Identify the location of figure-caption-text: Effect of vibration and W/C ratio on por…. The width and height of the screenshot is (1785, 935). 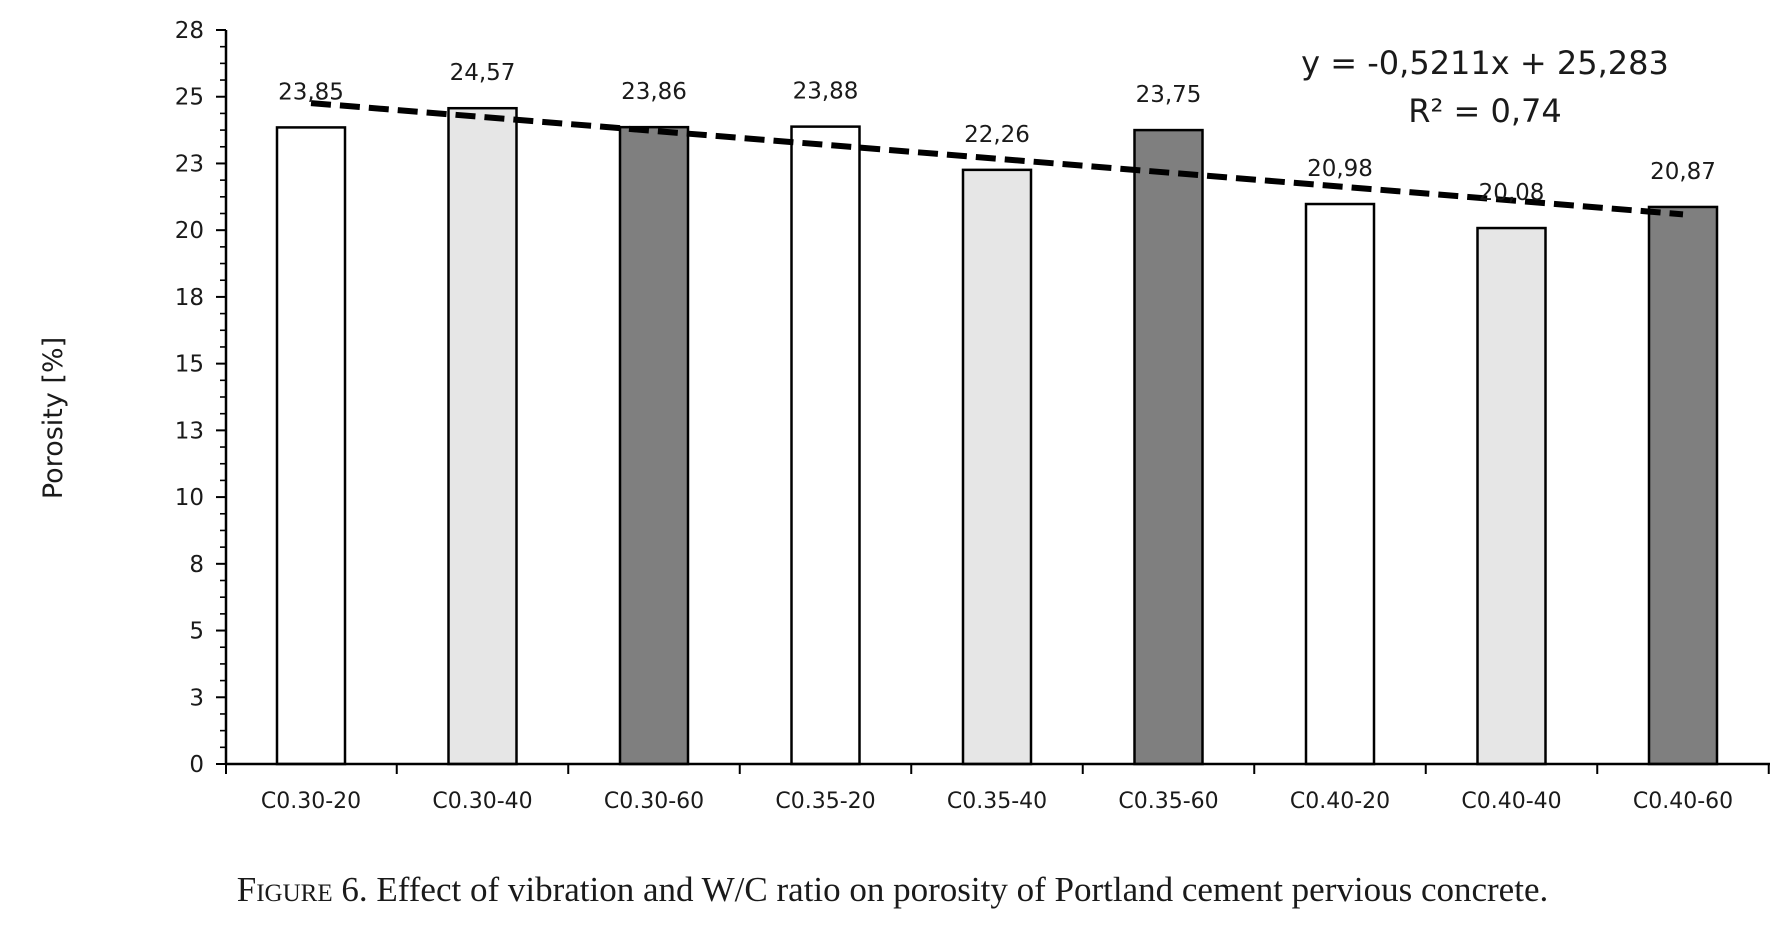
(962, 889).